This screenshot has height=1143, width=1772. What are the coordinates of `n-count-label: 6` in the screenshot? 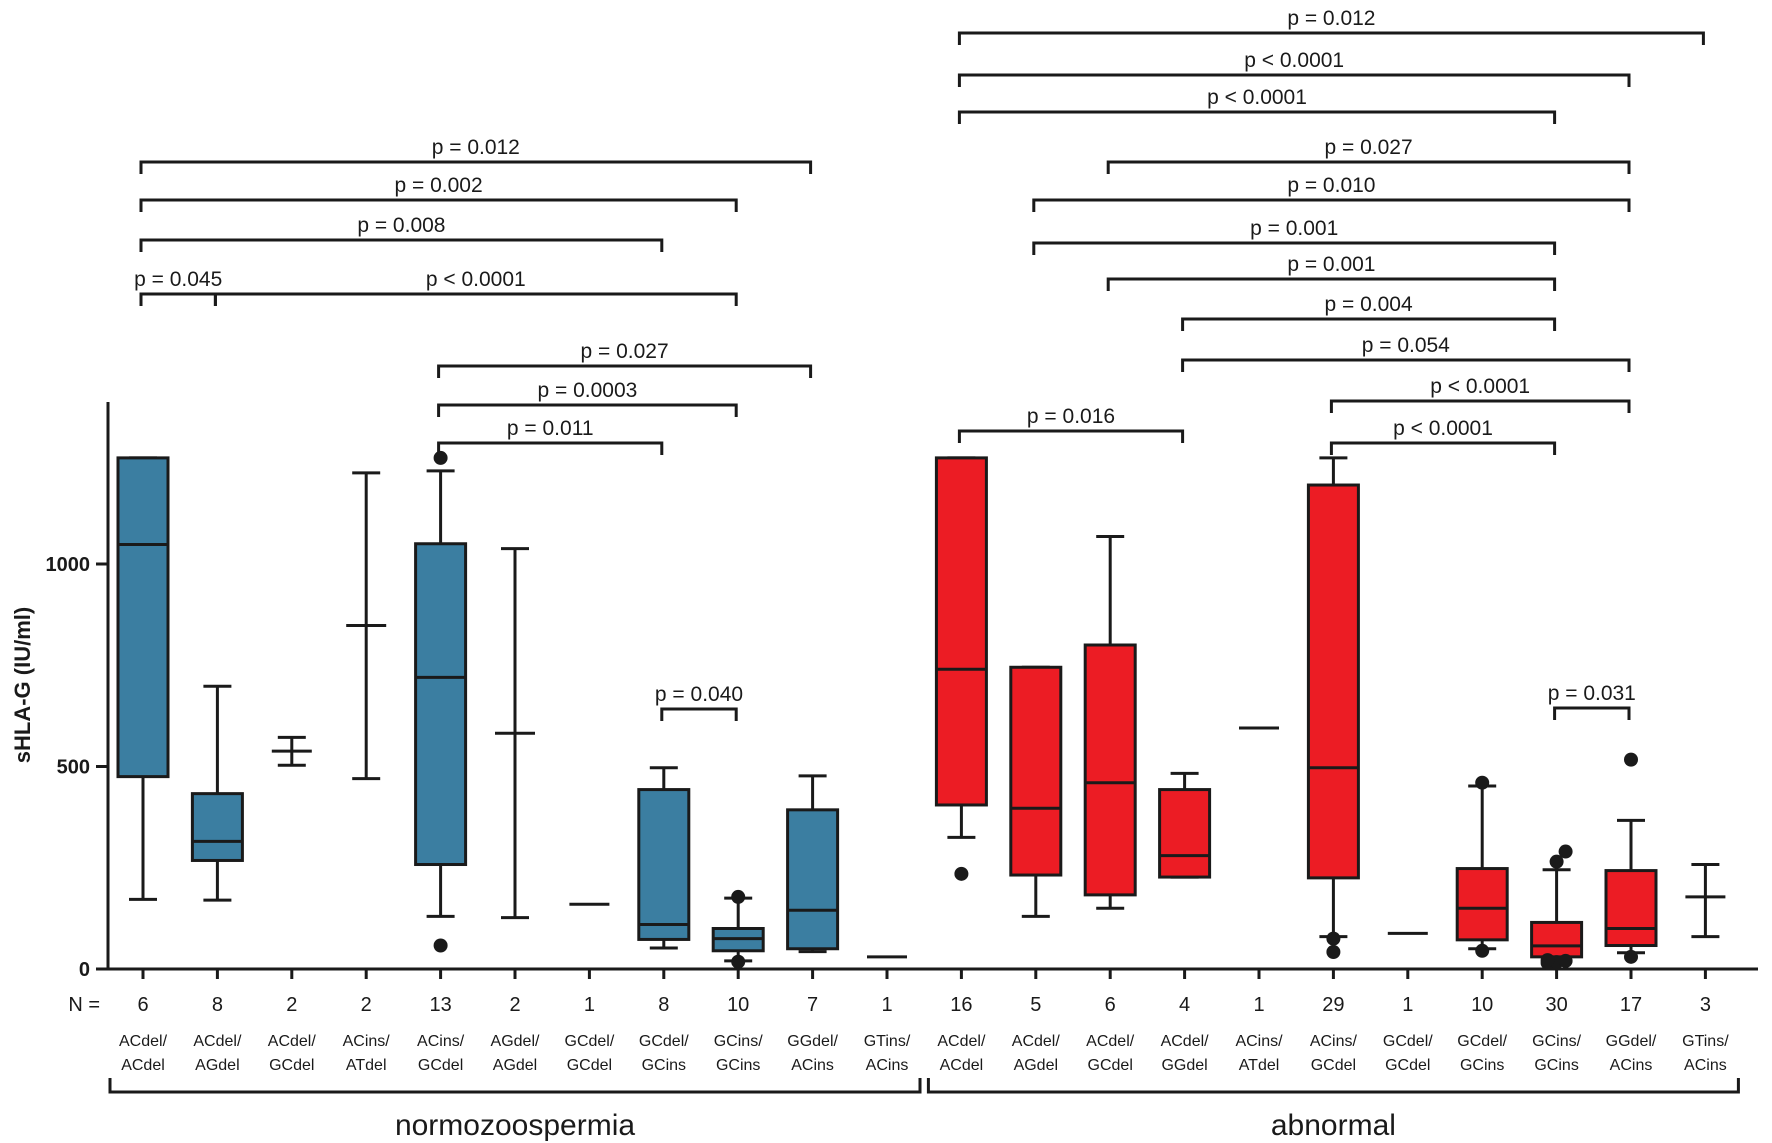 It's located at (1110, 1005).